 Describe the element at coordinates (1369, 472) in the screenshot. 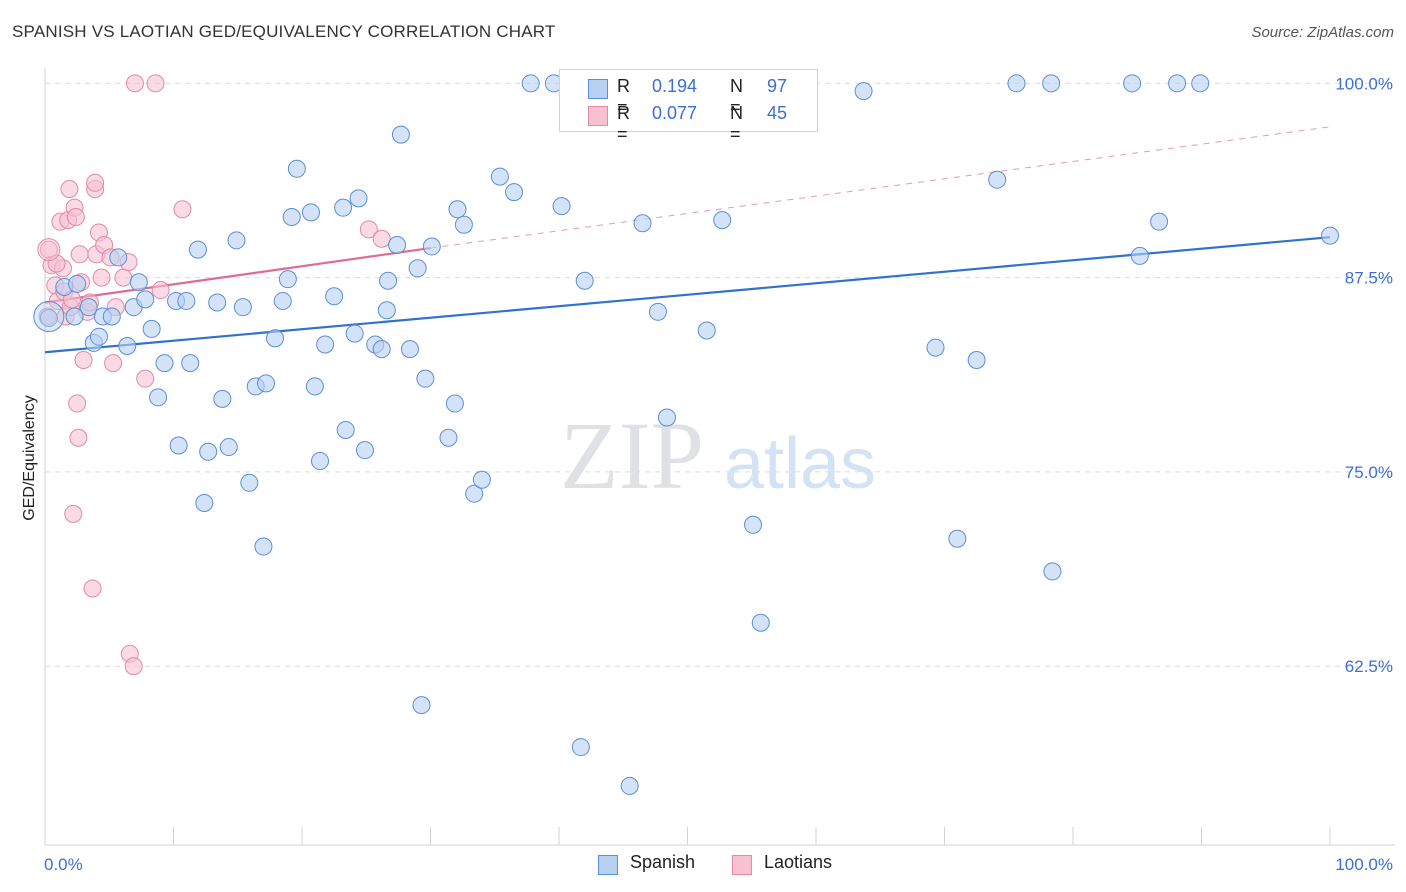

I see `y-tick-label: 75.0%` at that location.